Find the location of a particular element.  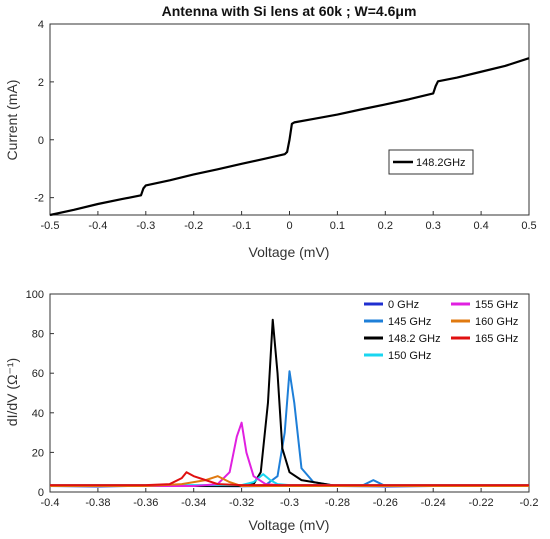

didv-legend-label: 145 GHz is located at coordinates (409, 322).